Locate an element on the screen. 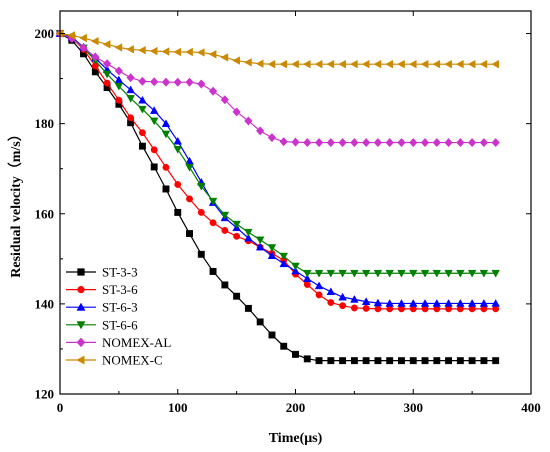 This screenshot has width=550, height=452. legend-label: ST-6-3 is located at coordinates (120, 307).